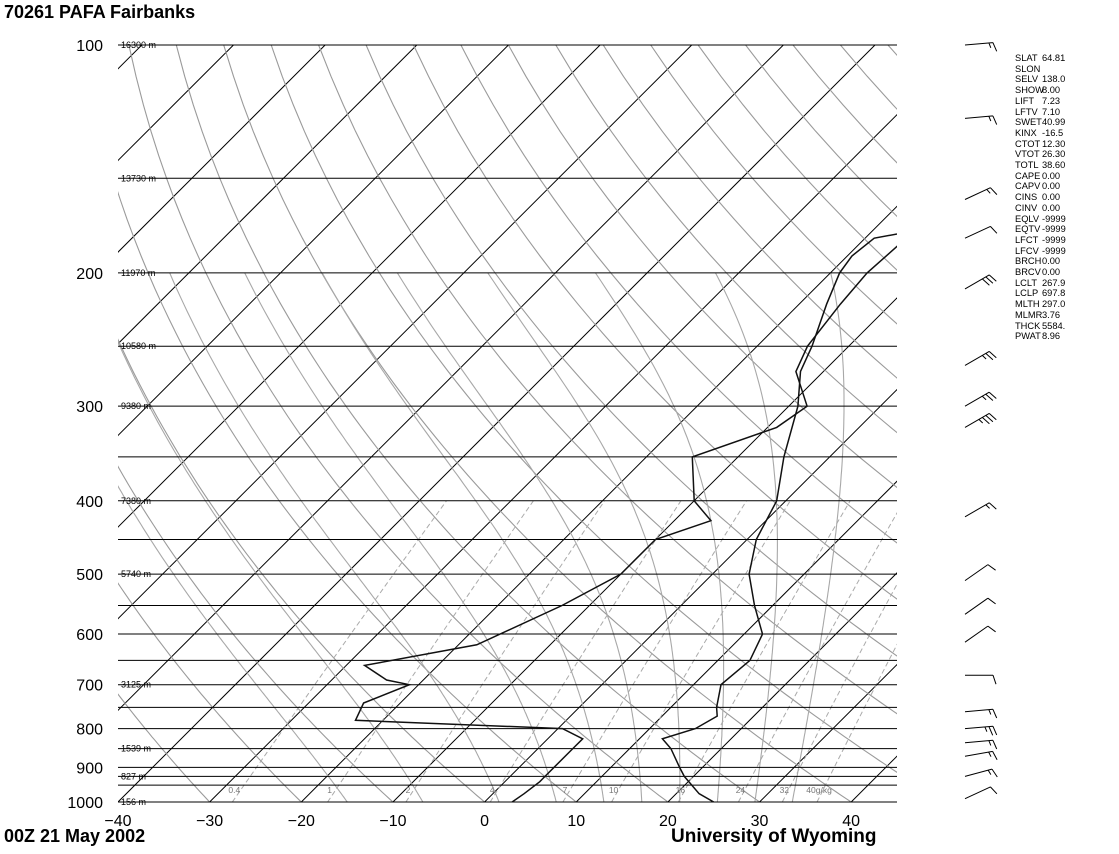  I want to click on x-tick-label: −40, so click(117, 821).